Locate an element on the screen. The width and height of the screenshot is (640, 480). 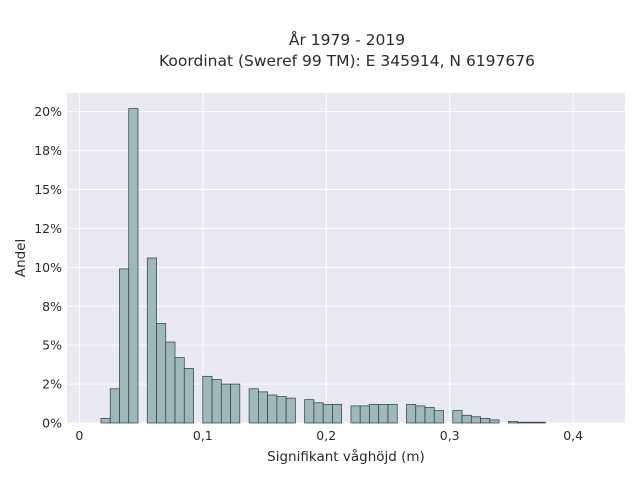
x-tick-label: 0,2 is located at coordinates (326, 435).